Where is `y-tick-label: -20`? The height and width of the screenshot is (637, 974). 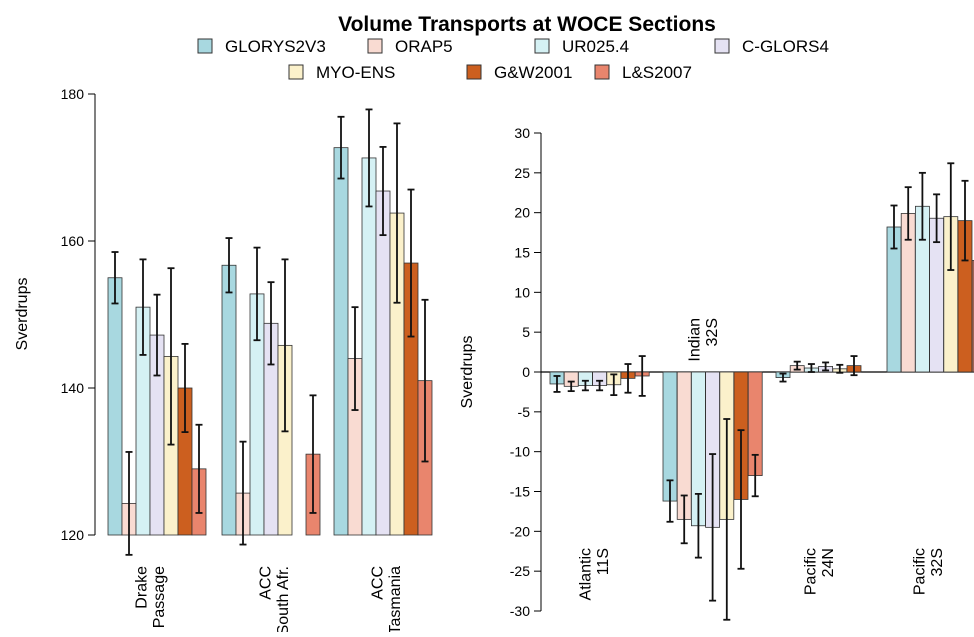
y-tick-label: -20 is located at coordinates (520, 531).